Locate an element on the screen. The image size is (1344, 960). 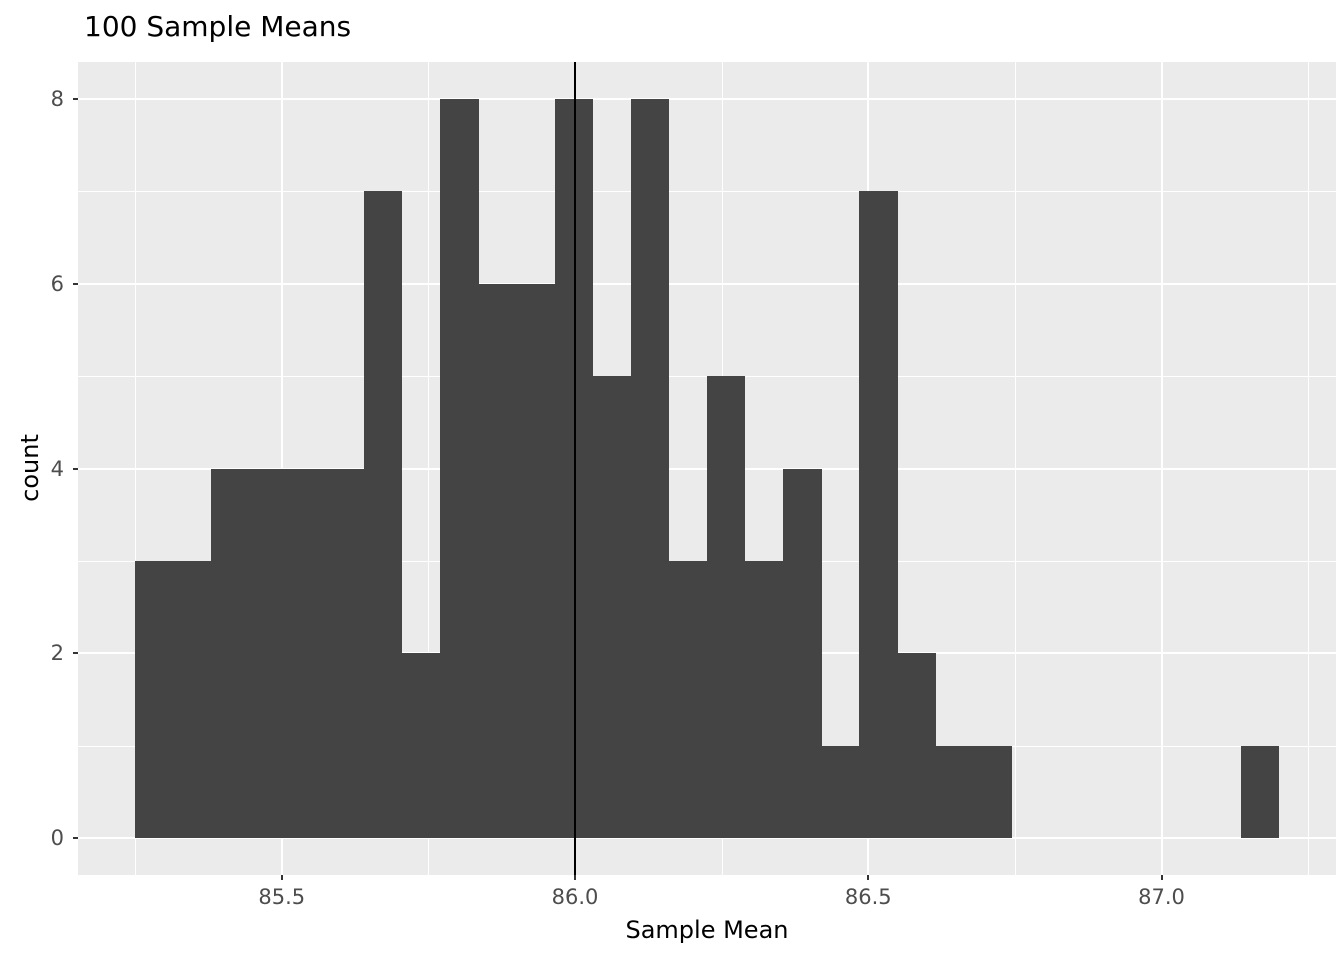
x-tick-label: 86.0 is located at coordinates (575, 897).